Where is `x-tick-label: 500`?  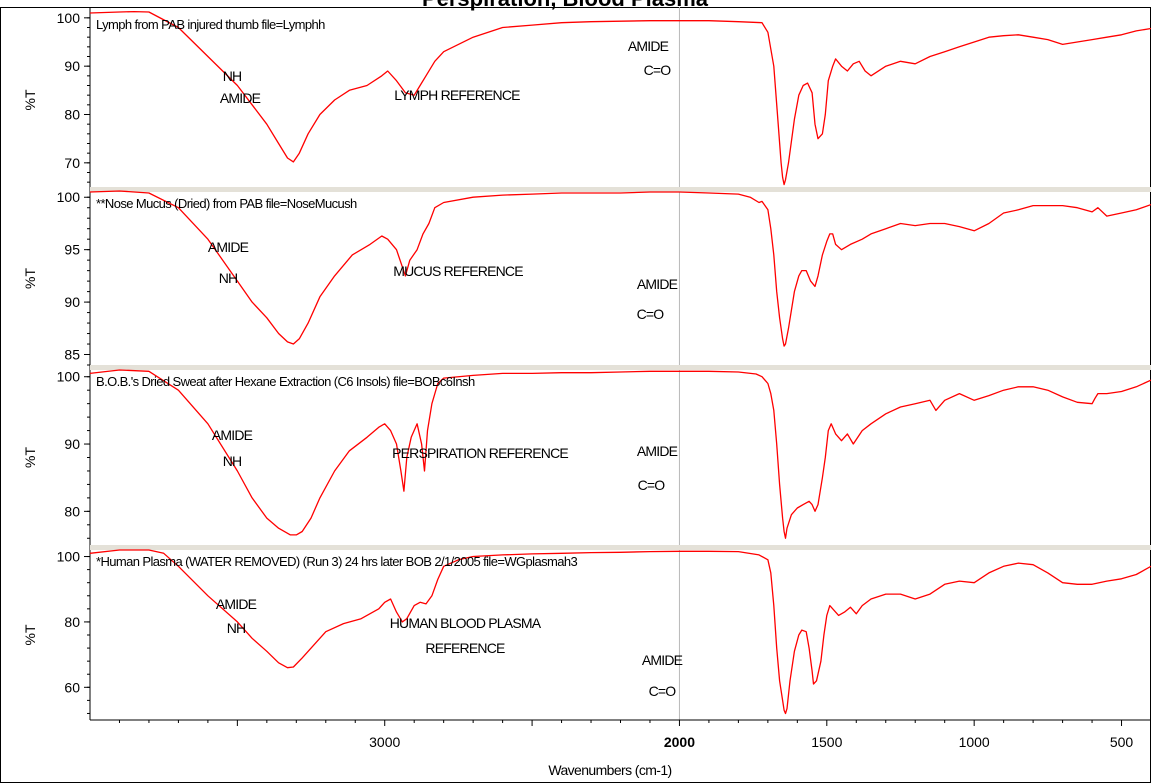
x-tick-label: 500 is located at coordinates (1122, 742).